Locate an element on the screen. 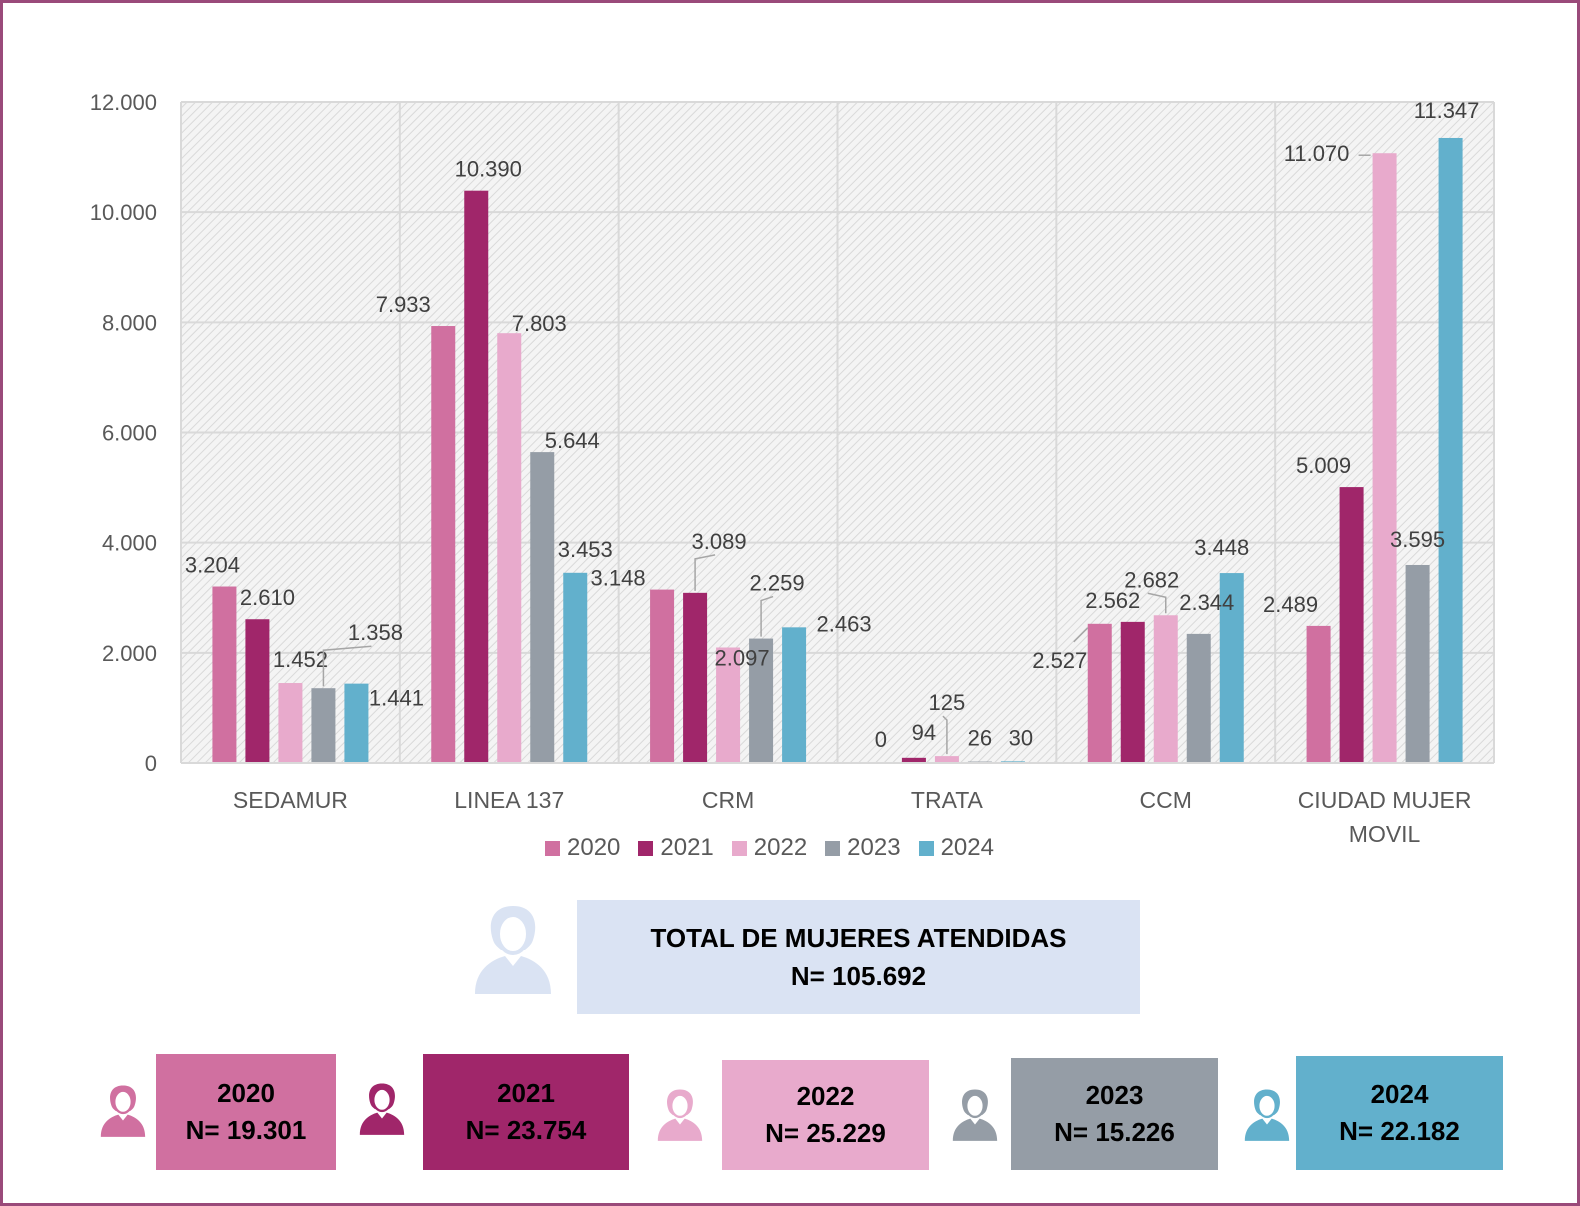 Image resolution: width=1580 pixels, height=1206 pixels. data-label: 7.933 is located at coordinates (403, 304).